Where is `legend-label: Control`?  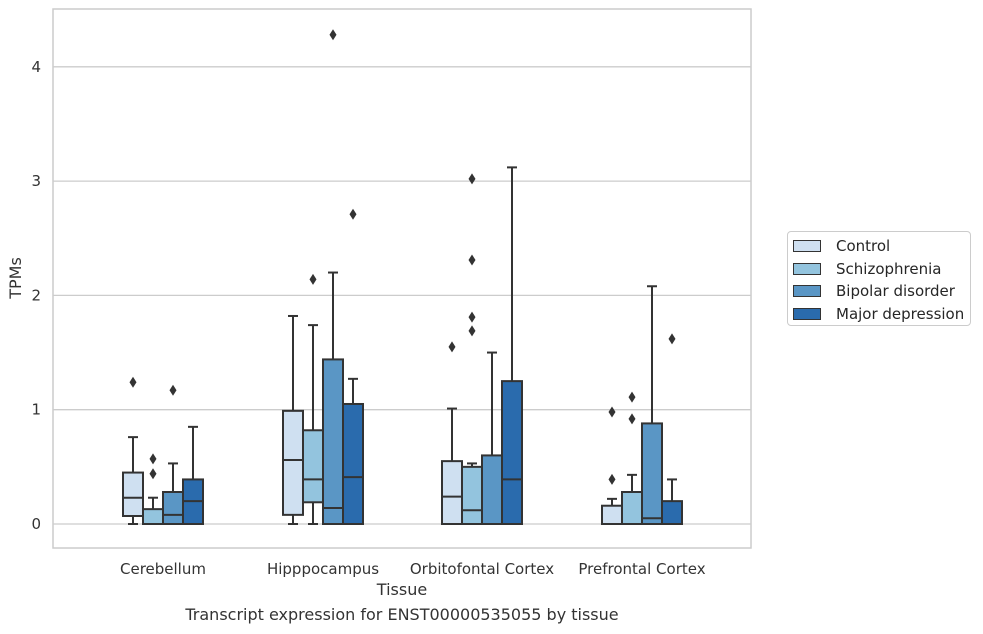
legend-label: Control is located at coordinates (863, 246).